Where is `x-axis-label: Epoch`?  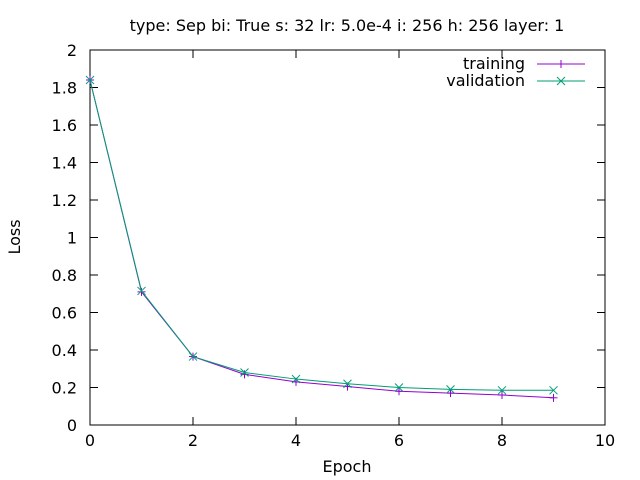 x-axis-label: Epoch is located at coordinates (347, 466).